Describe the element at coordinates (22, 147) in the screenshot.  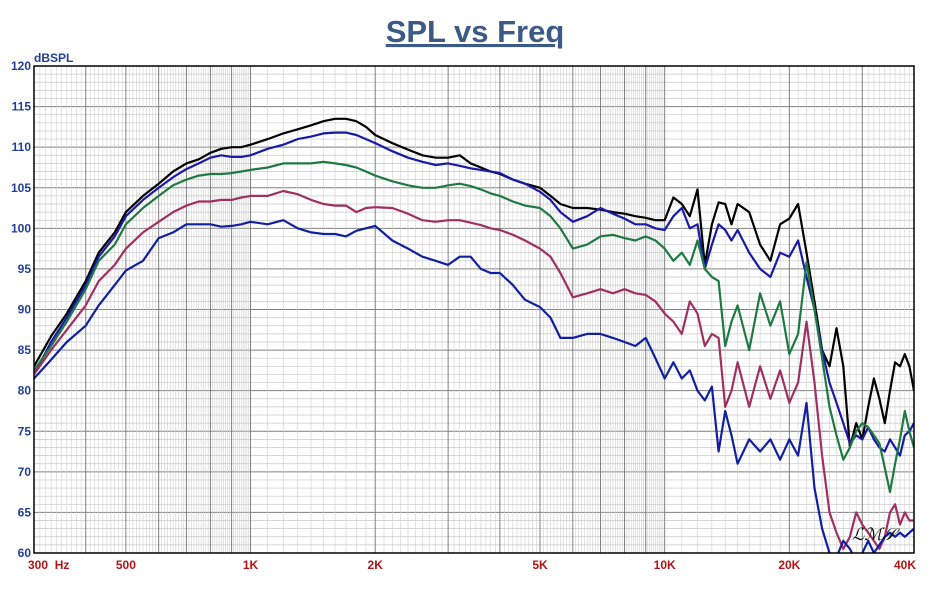
I see `y-tick-label: 110` at that location.